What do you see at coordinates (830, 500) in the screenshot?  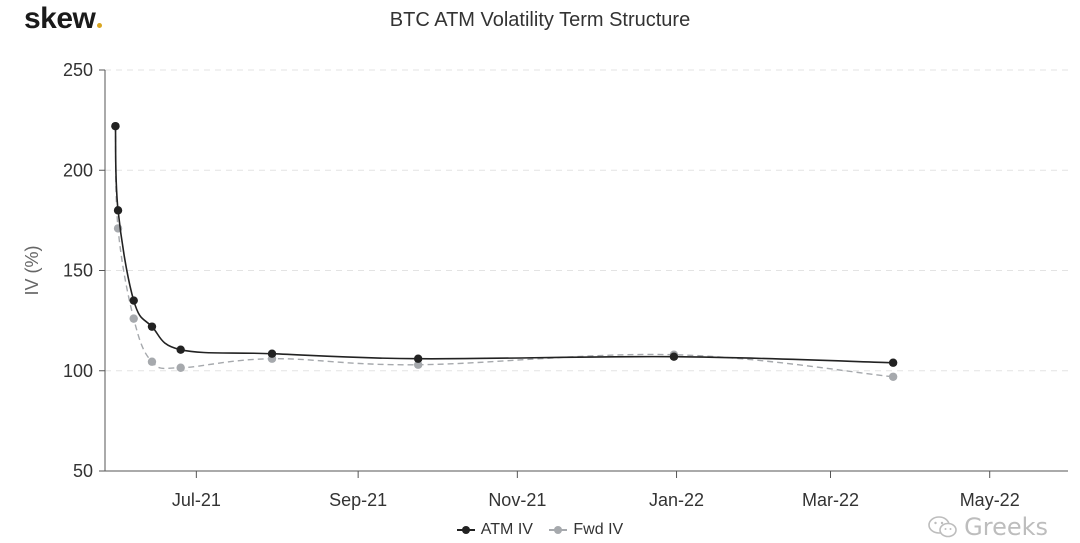 I see `x-tick-label-Mar-22: Mar-22` at bounding box center [830, 500].